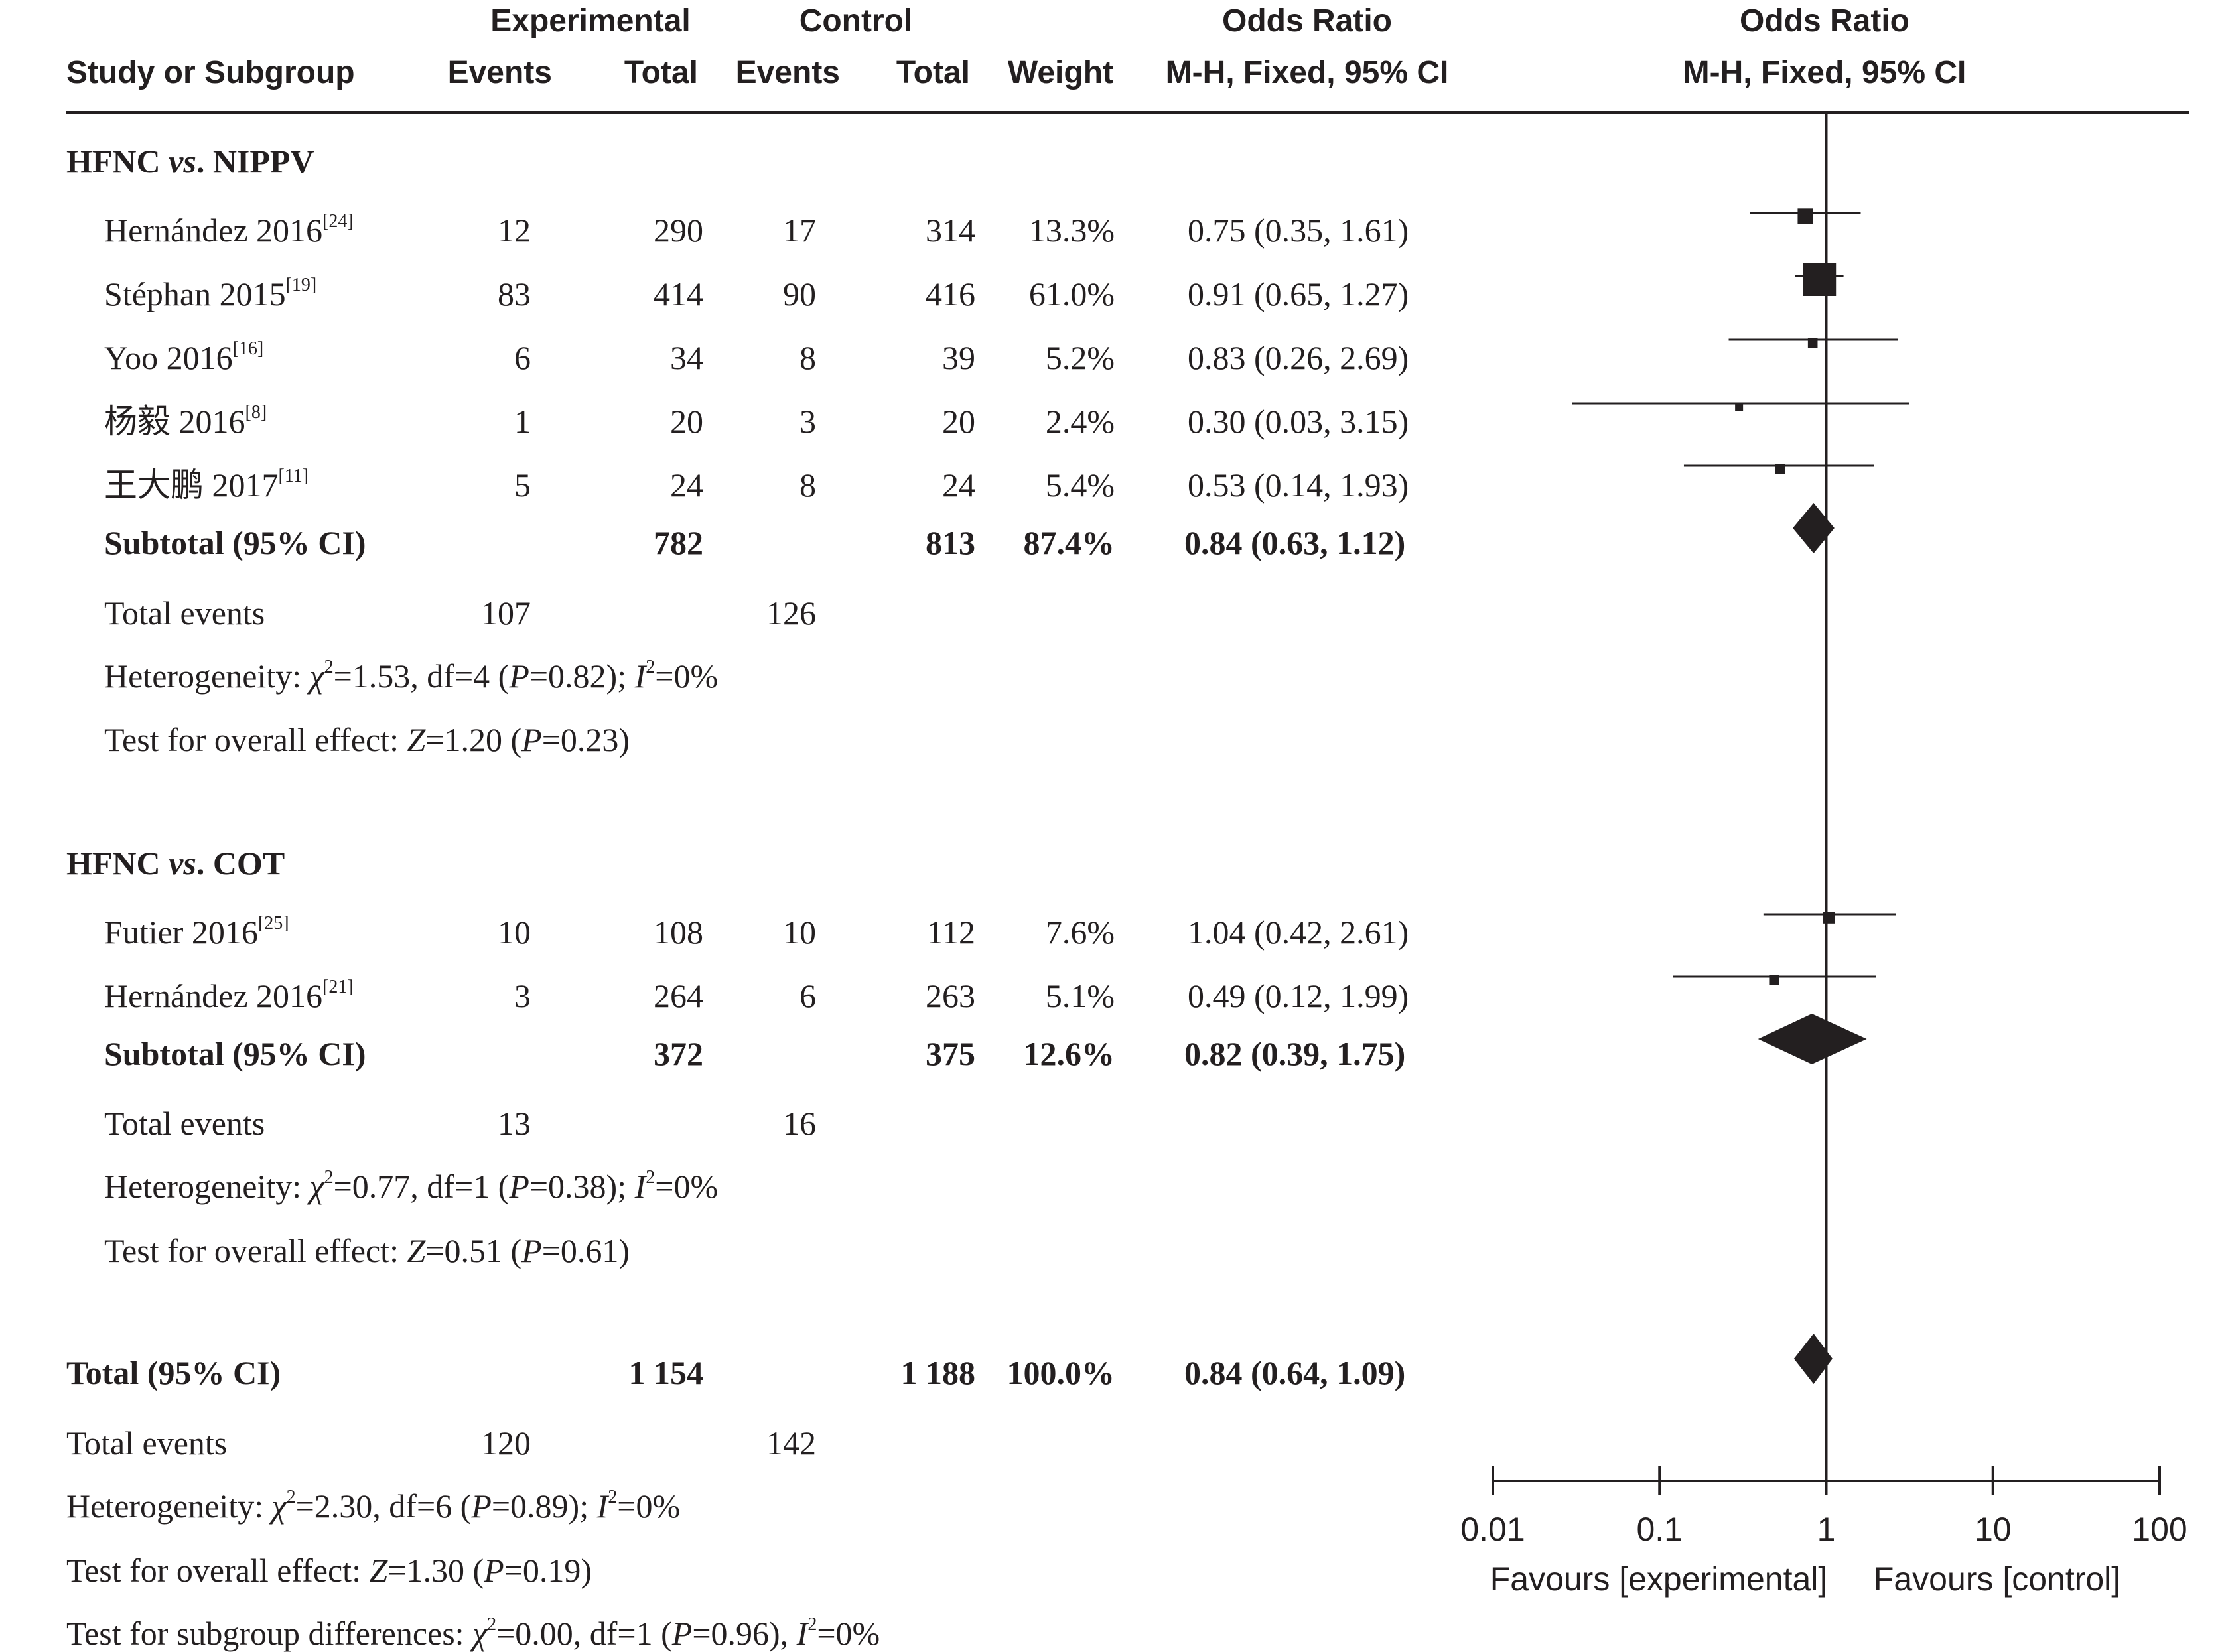  I want to click on x-tick-label: 0.01, so click(1492, 1529).